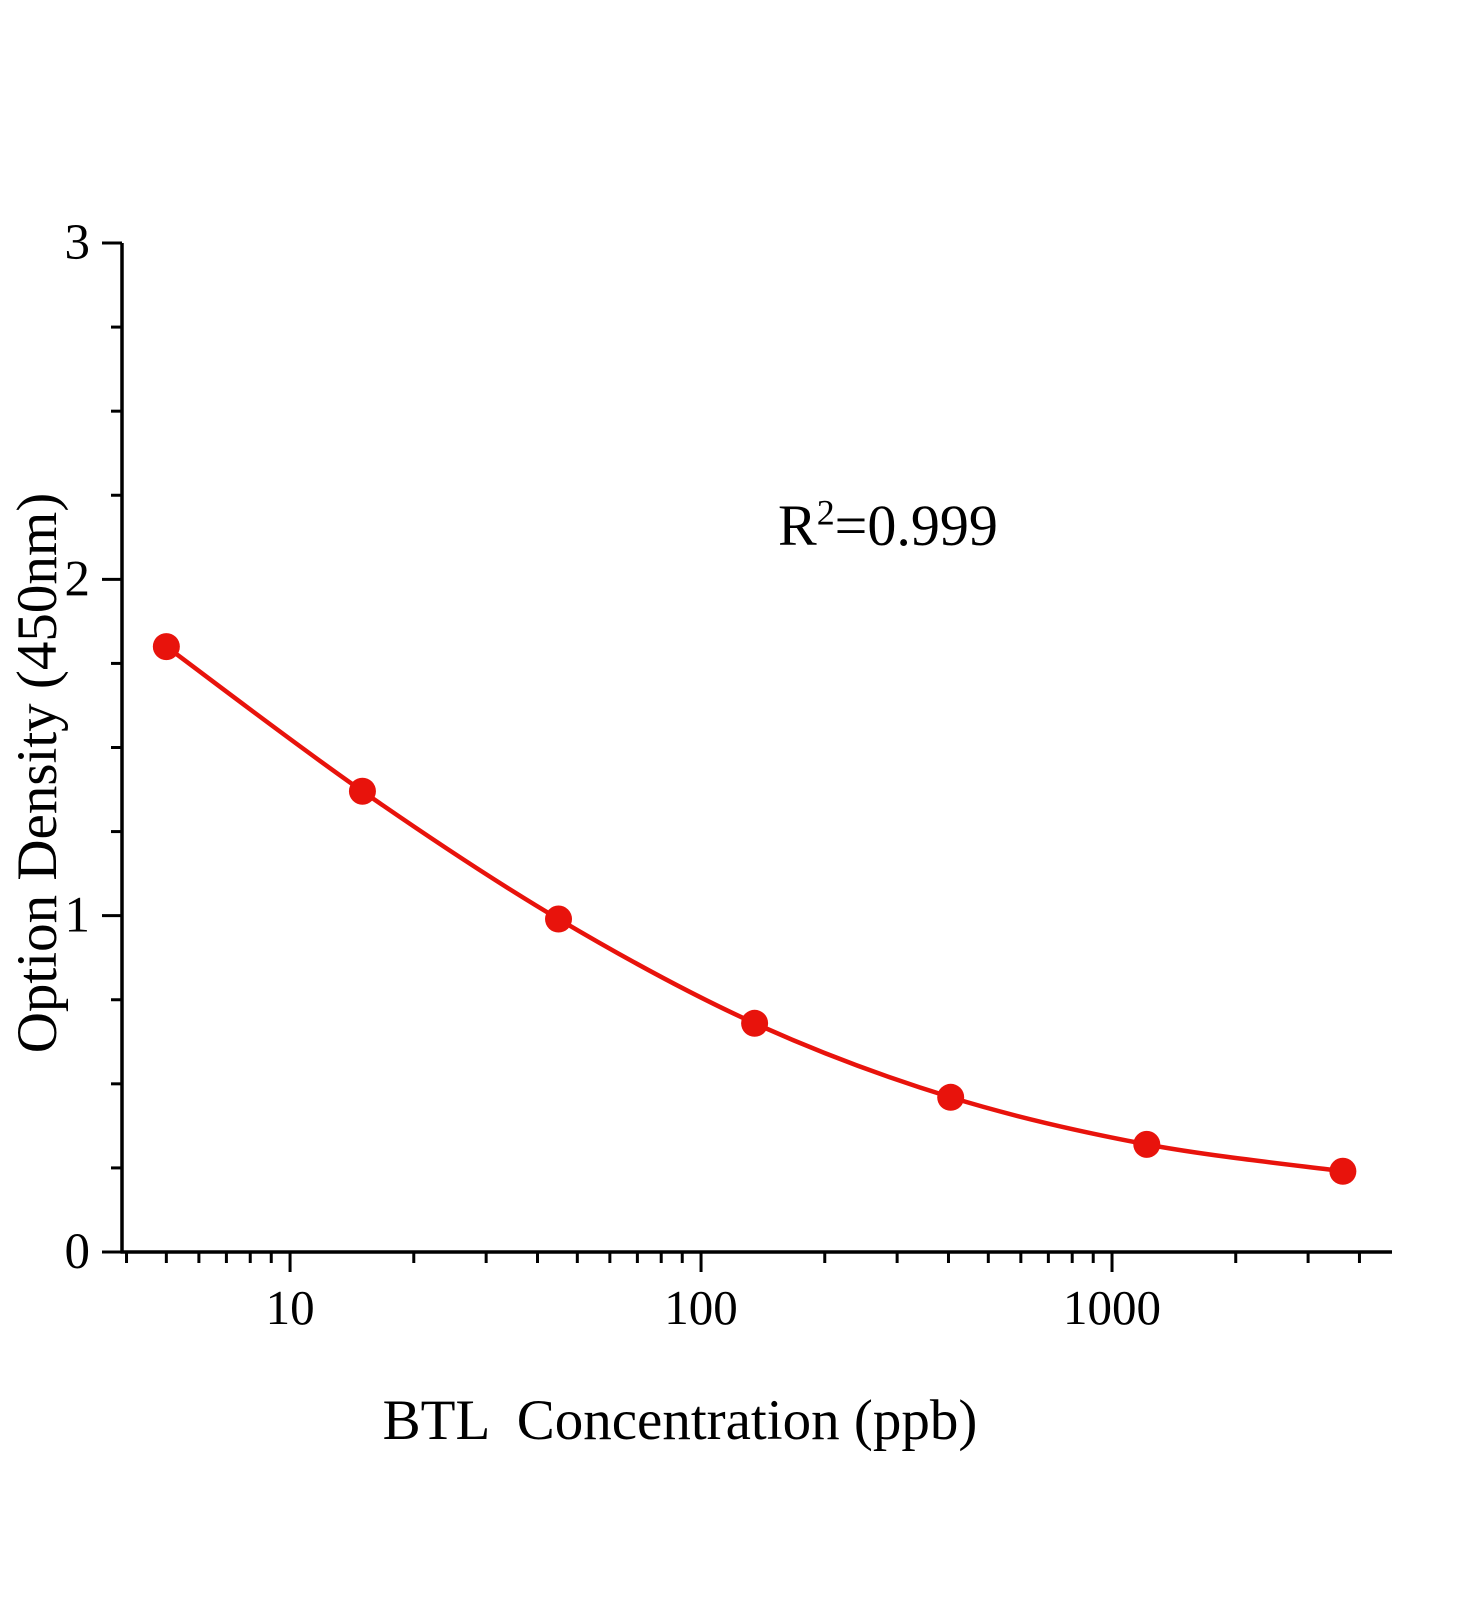 This screenshot has height=1600, width=1472. Describe the element at coordinates (290, 1307) in the screenshot. I see `x-tick-label: 10` at that location.